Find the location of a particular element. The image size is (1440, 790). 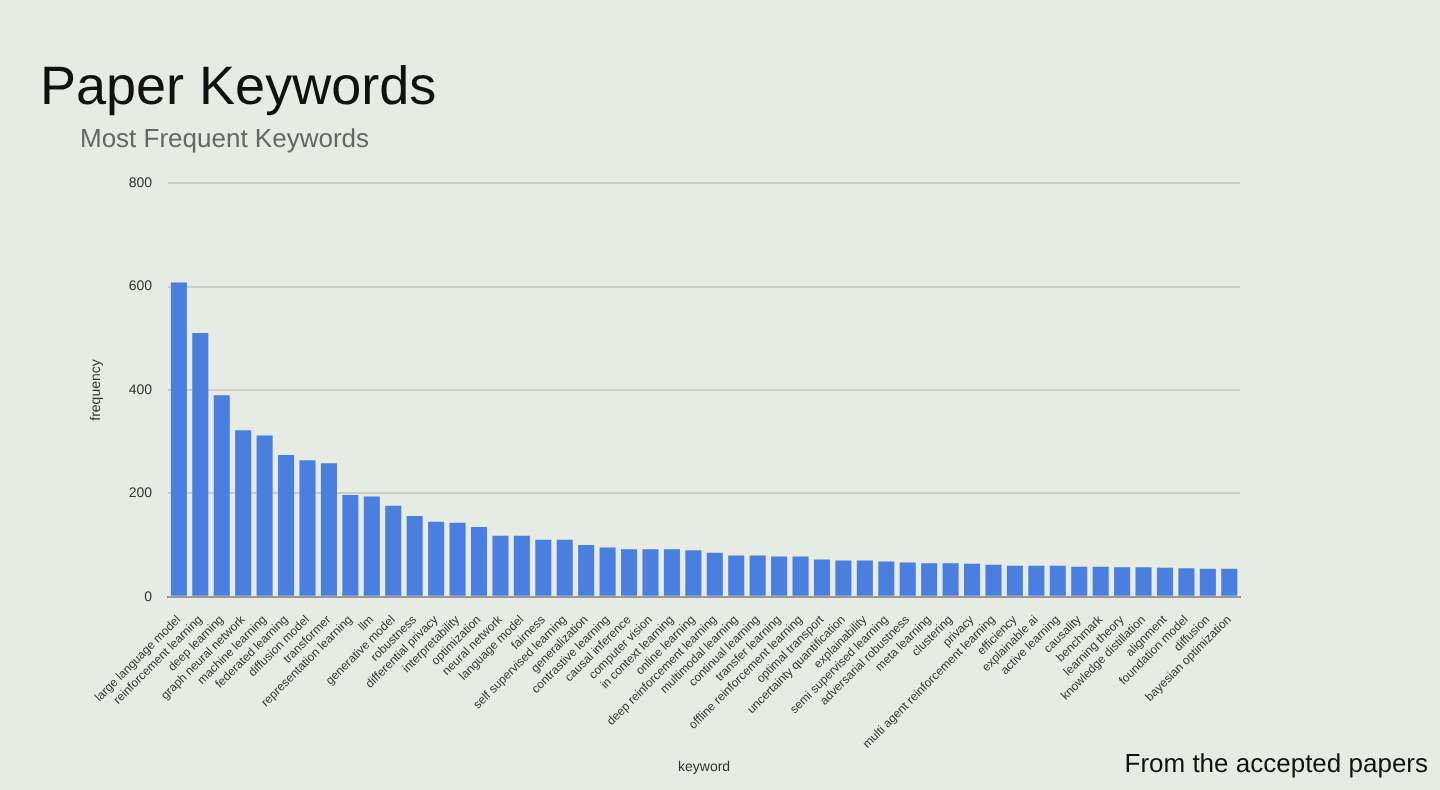

text: From the accepted papers is located at coordinates (1276, 763).